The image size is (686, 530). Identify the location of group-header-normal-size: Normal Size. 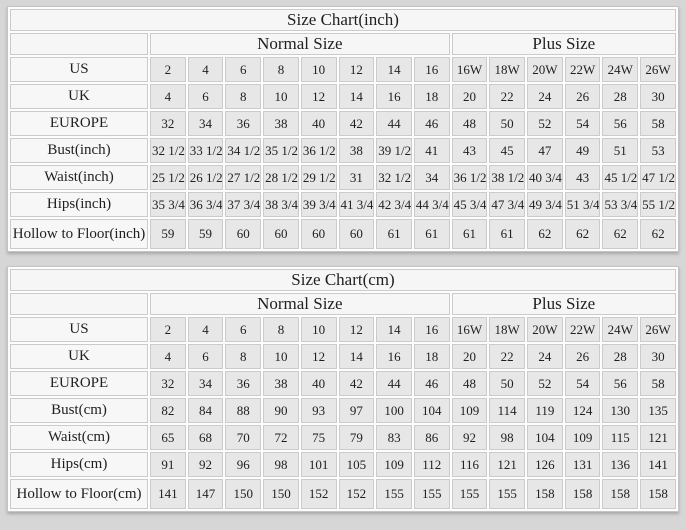
(300, 304).